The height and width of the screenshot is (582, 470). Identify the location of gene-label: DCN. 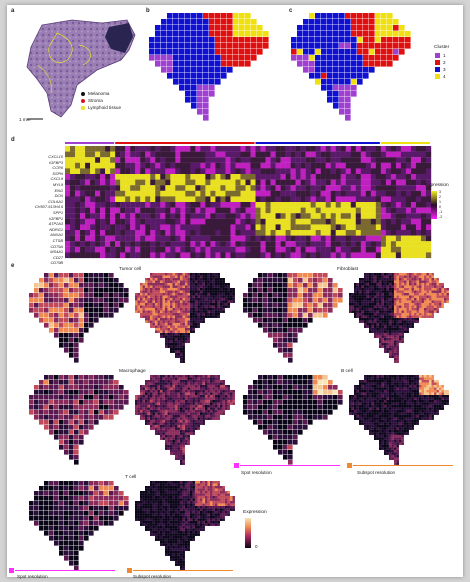
(58, 196).